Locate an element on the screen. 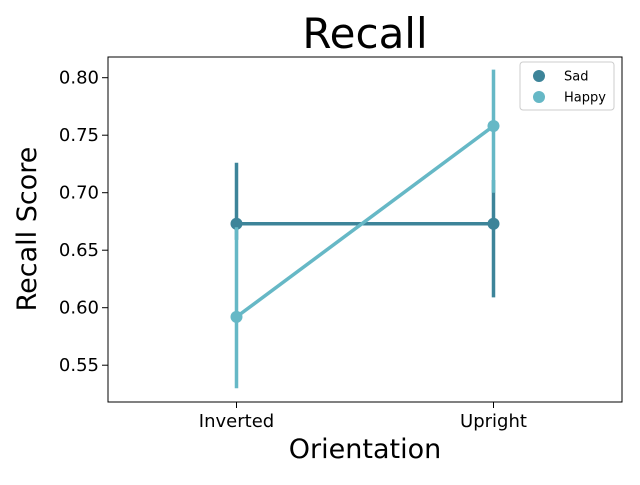 This screenshot has width=640, height=485. y-tick-label: 0.60 is located at coordinates (79, 308).